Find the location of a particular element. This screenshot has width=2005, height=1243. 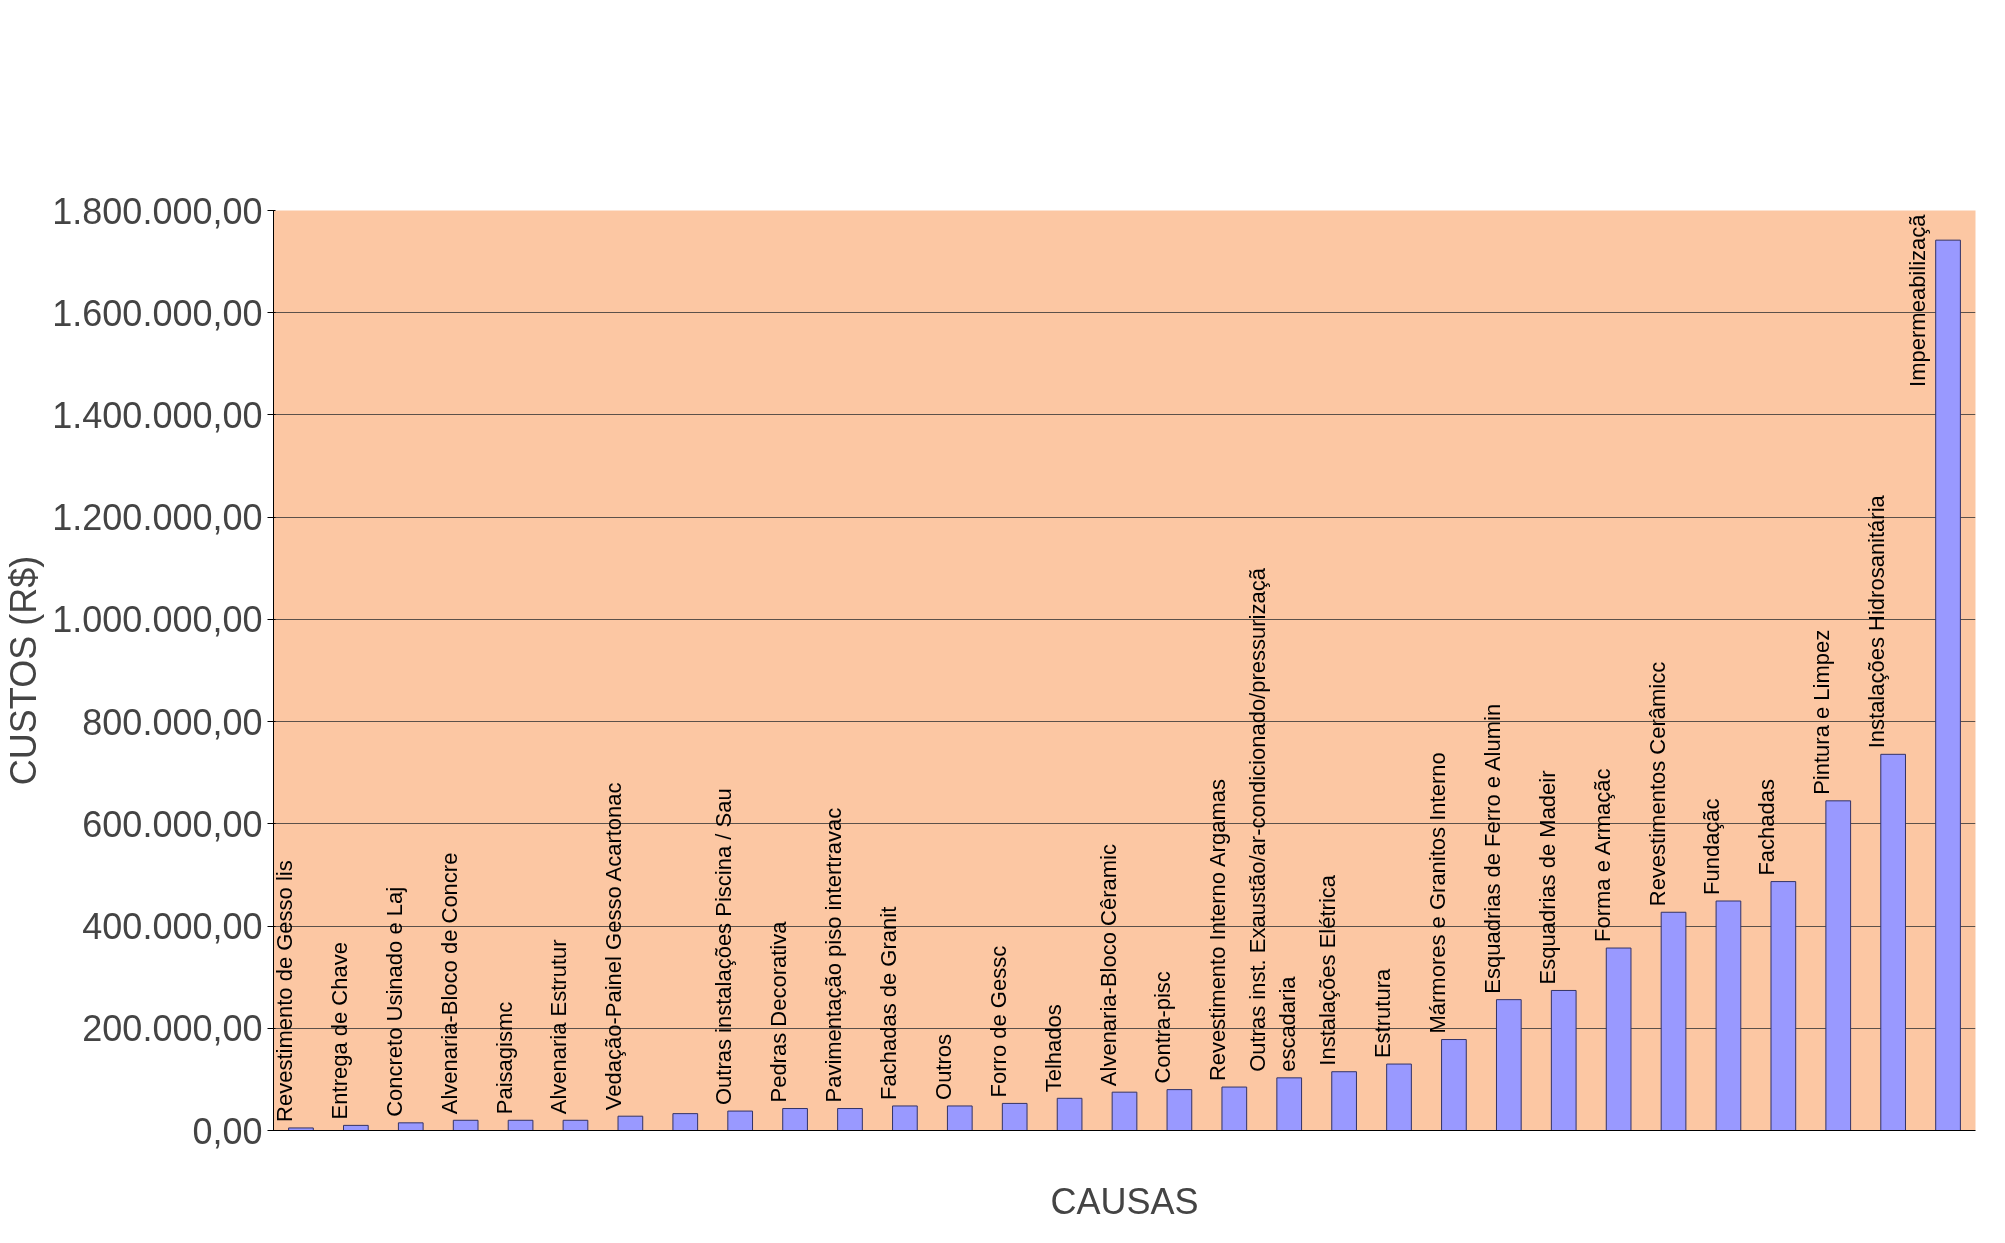

y-tick-label: 1.400.000,00 is located at coordinates (157, 415).